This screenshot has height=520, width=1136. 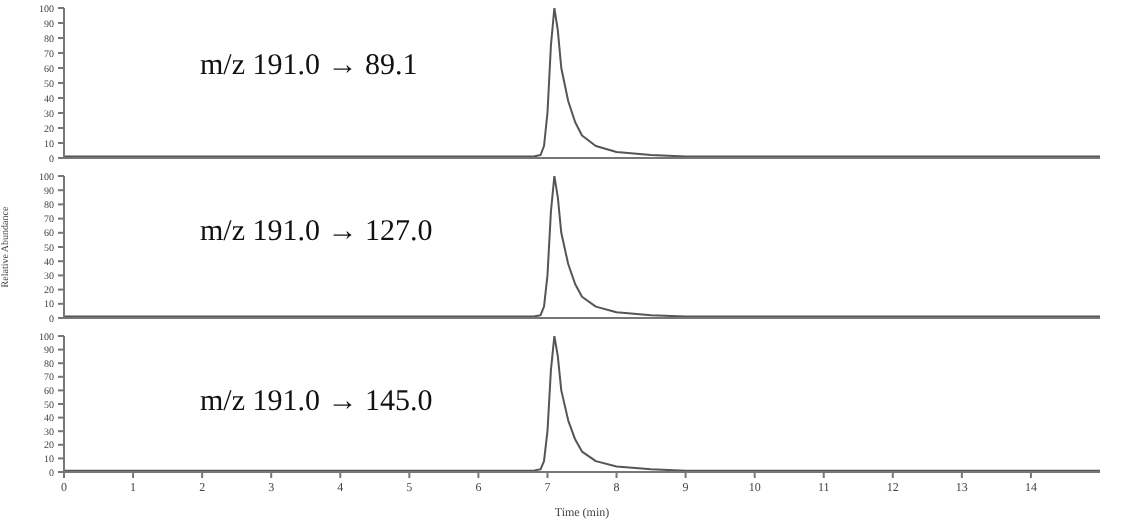 I want to click on annotation: m/z 191.0 → 127.0, so click(x=316, y=233).